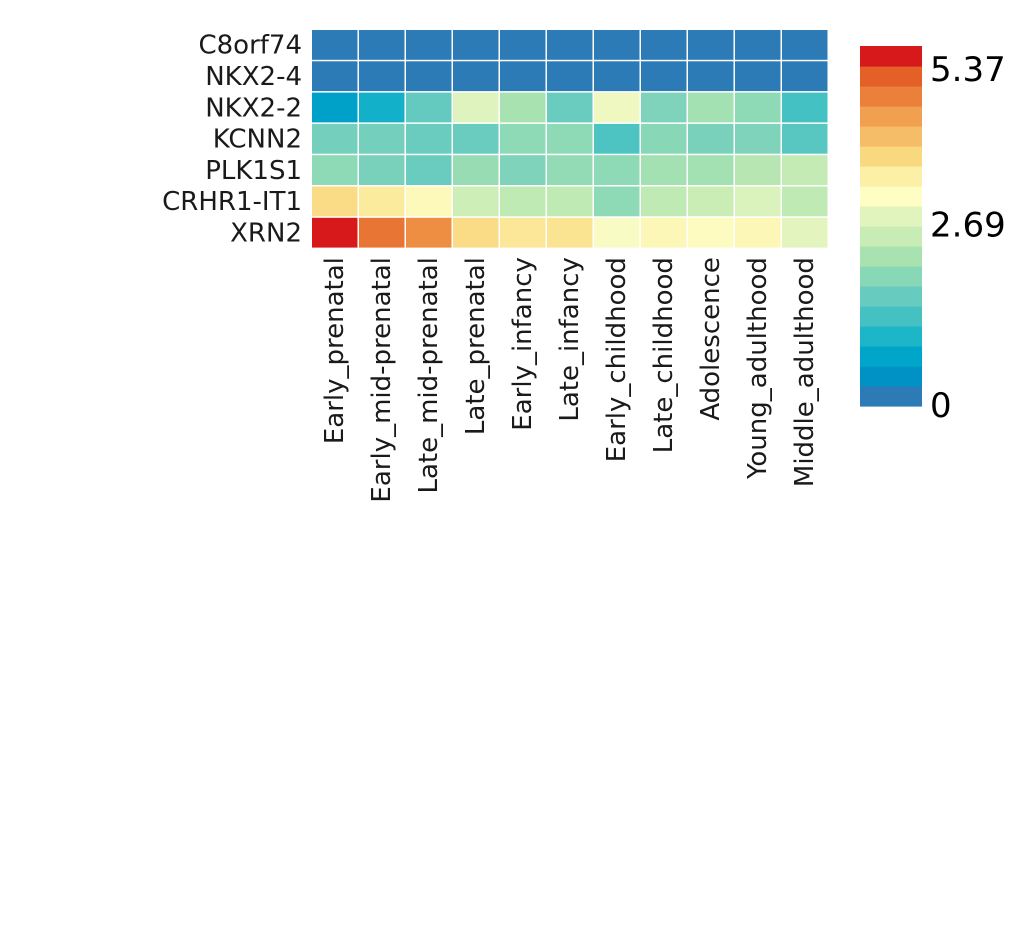  I want to click on row-label: CRHR1-IT1, so click(232, 202).